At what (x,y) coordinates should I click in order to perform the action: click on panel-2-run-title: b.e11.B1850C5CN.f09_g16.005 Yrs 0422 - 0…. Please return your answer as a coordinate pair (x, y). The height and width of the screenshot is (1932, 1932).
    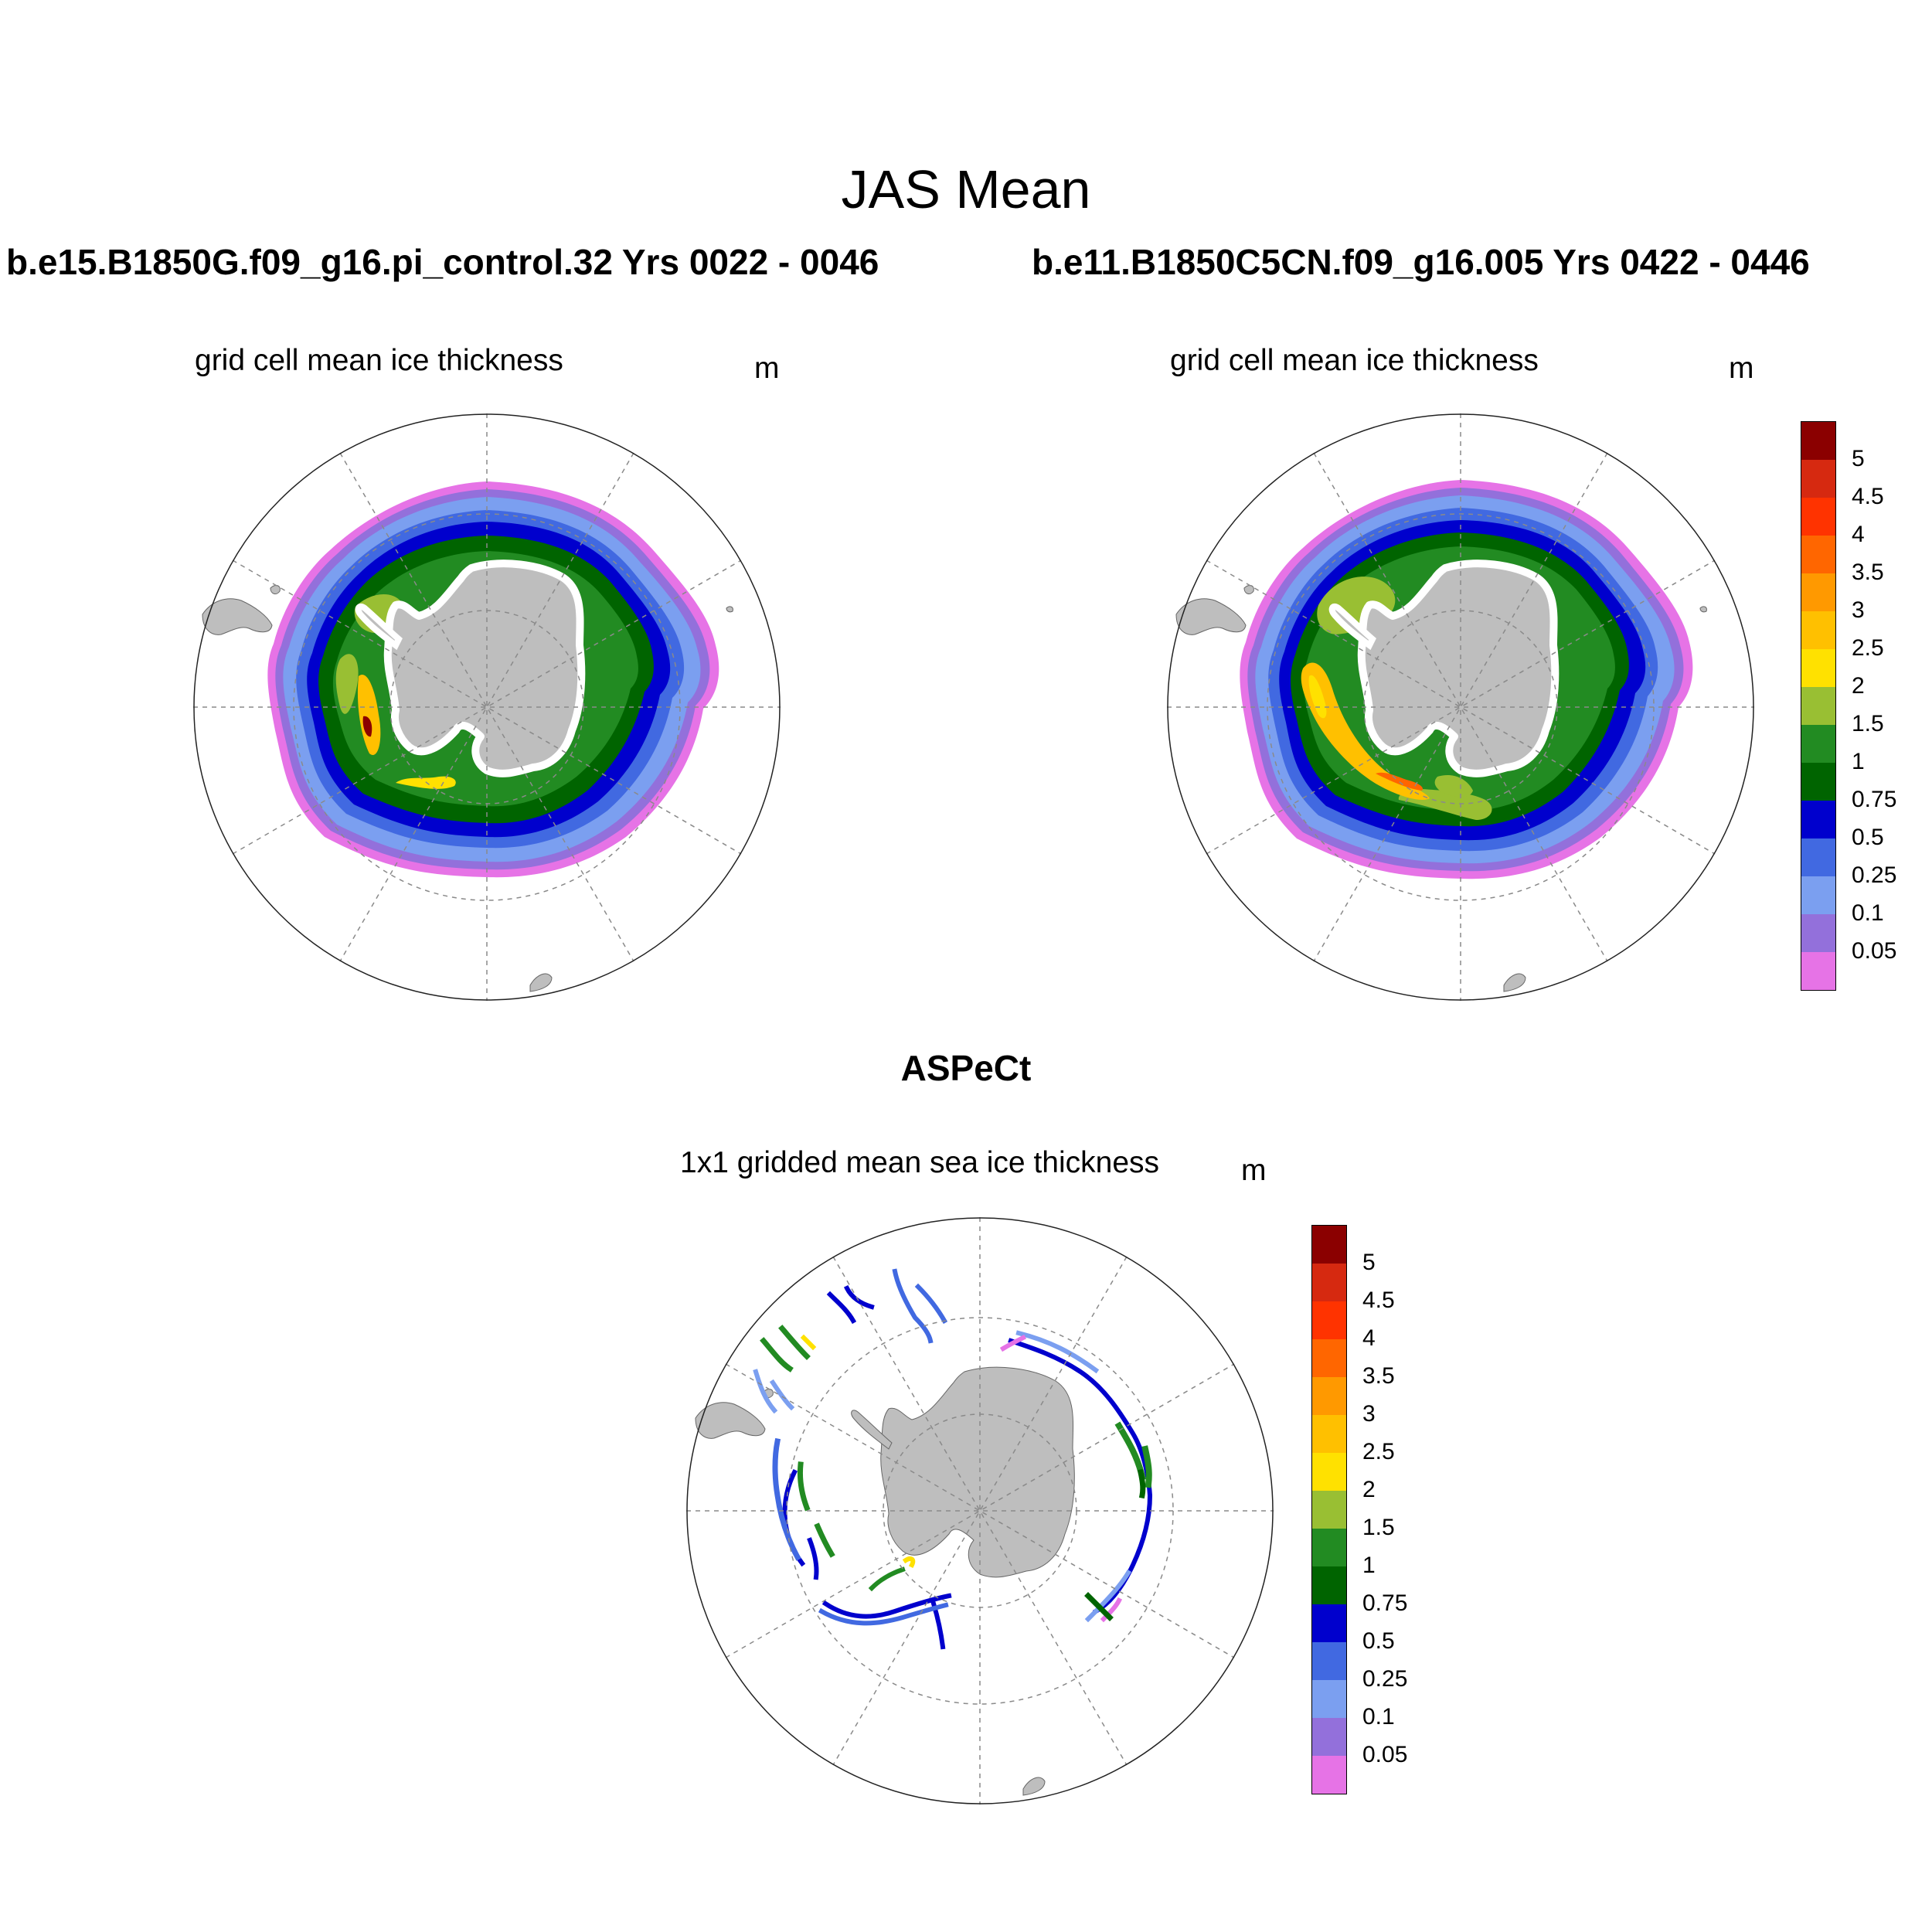
    Looking at the image, I should click on (1421, 262).